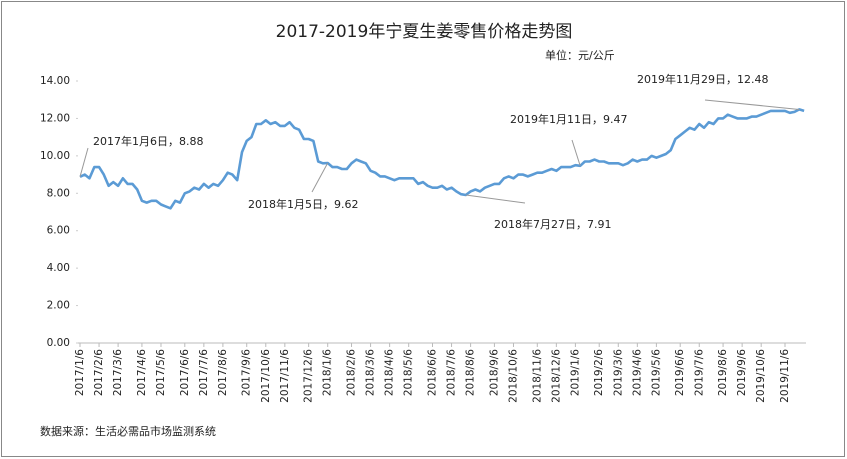 This screenshot has height=459, width=847. Describe the element at coordinates (247, 372) in the screenshot. I see `x-tick-label: 2017/9/6` at that location.